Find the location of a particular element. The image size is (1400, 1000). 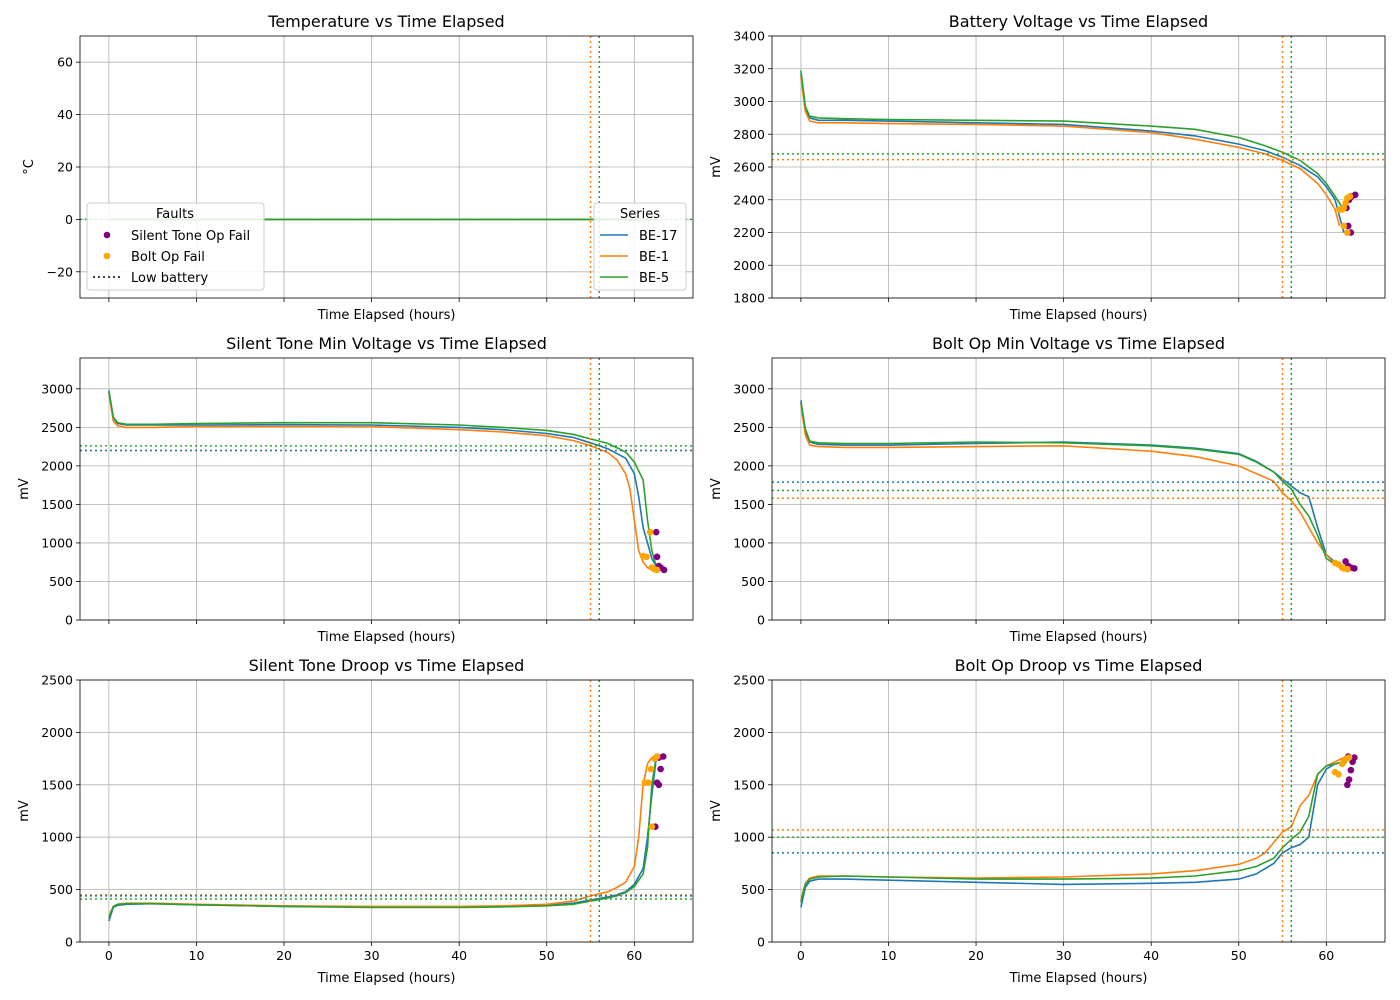

legend-title: Faults is located at coordinates (175, 214).